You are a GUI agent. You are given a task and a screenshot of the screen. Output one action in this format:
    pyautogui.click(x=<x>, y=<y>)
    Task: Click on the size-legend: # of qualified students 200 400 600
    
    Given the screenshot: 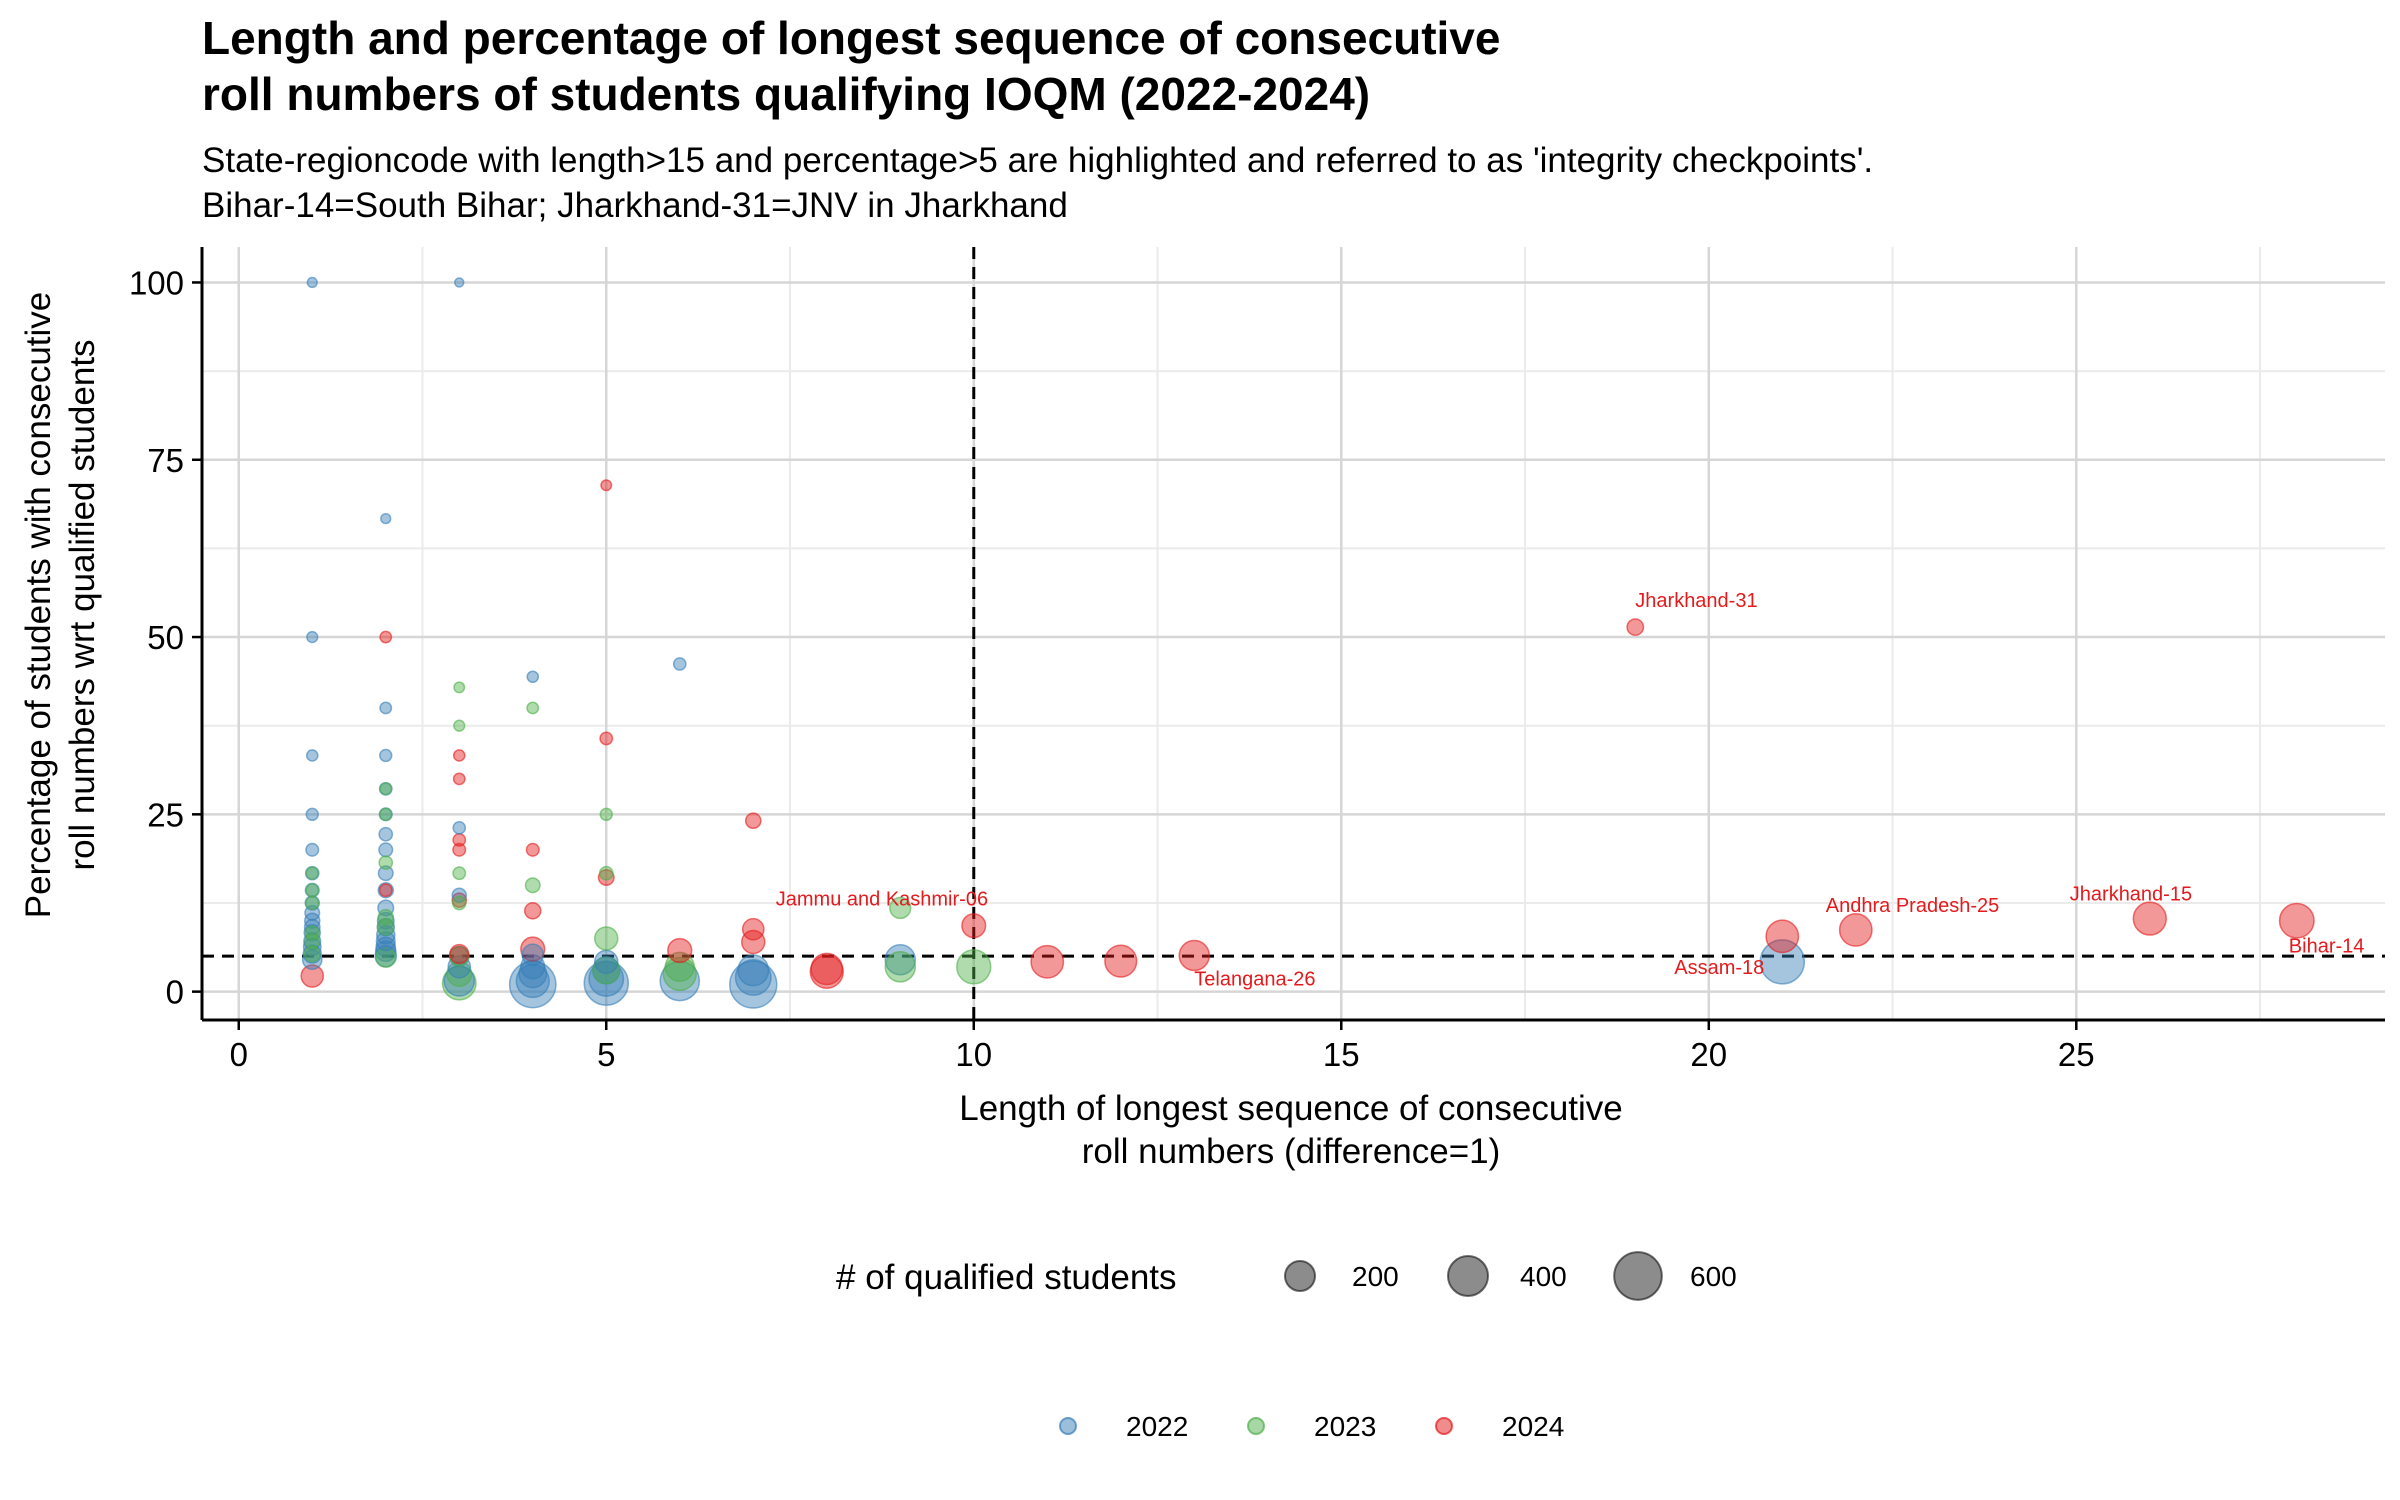 What is the action you would take?
    pyautogui.click(x=1286, y=1276)
    